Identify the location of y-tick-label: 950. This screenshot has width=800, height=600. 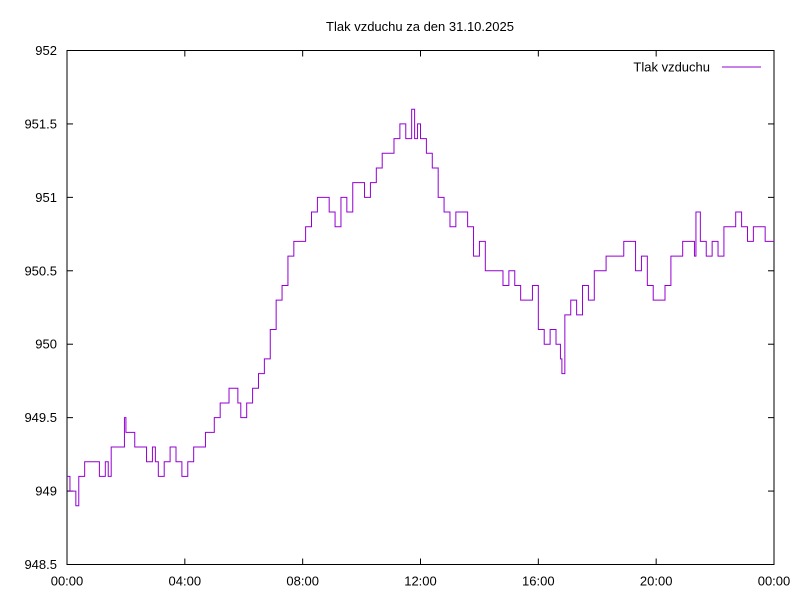
(46, 344).